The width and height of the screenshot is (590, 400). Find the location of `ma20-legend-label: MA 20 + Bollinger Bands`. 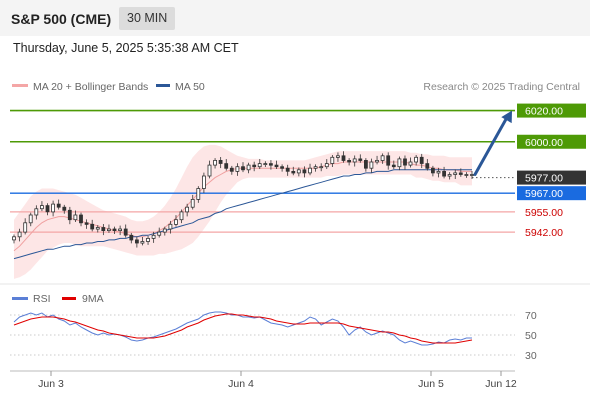

ma20-legend-label: MA 20 + Bollinger Bands is located at coordinates (90, 87).